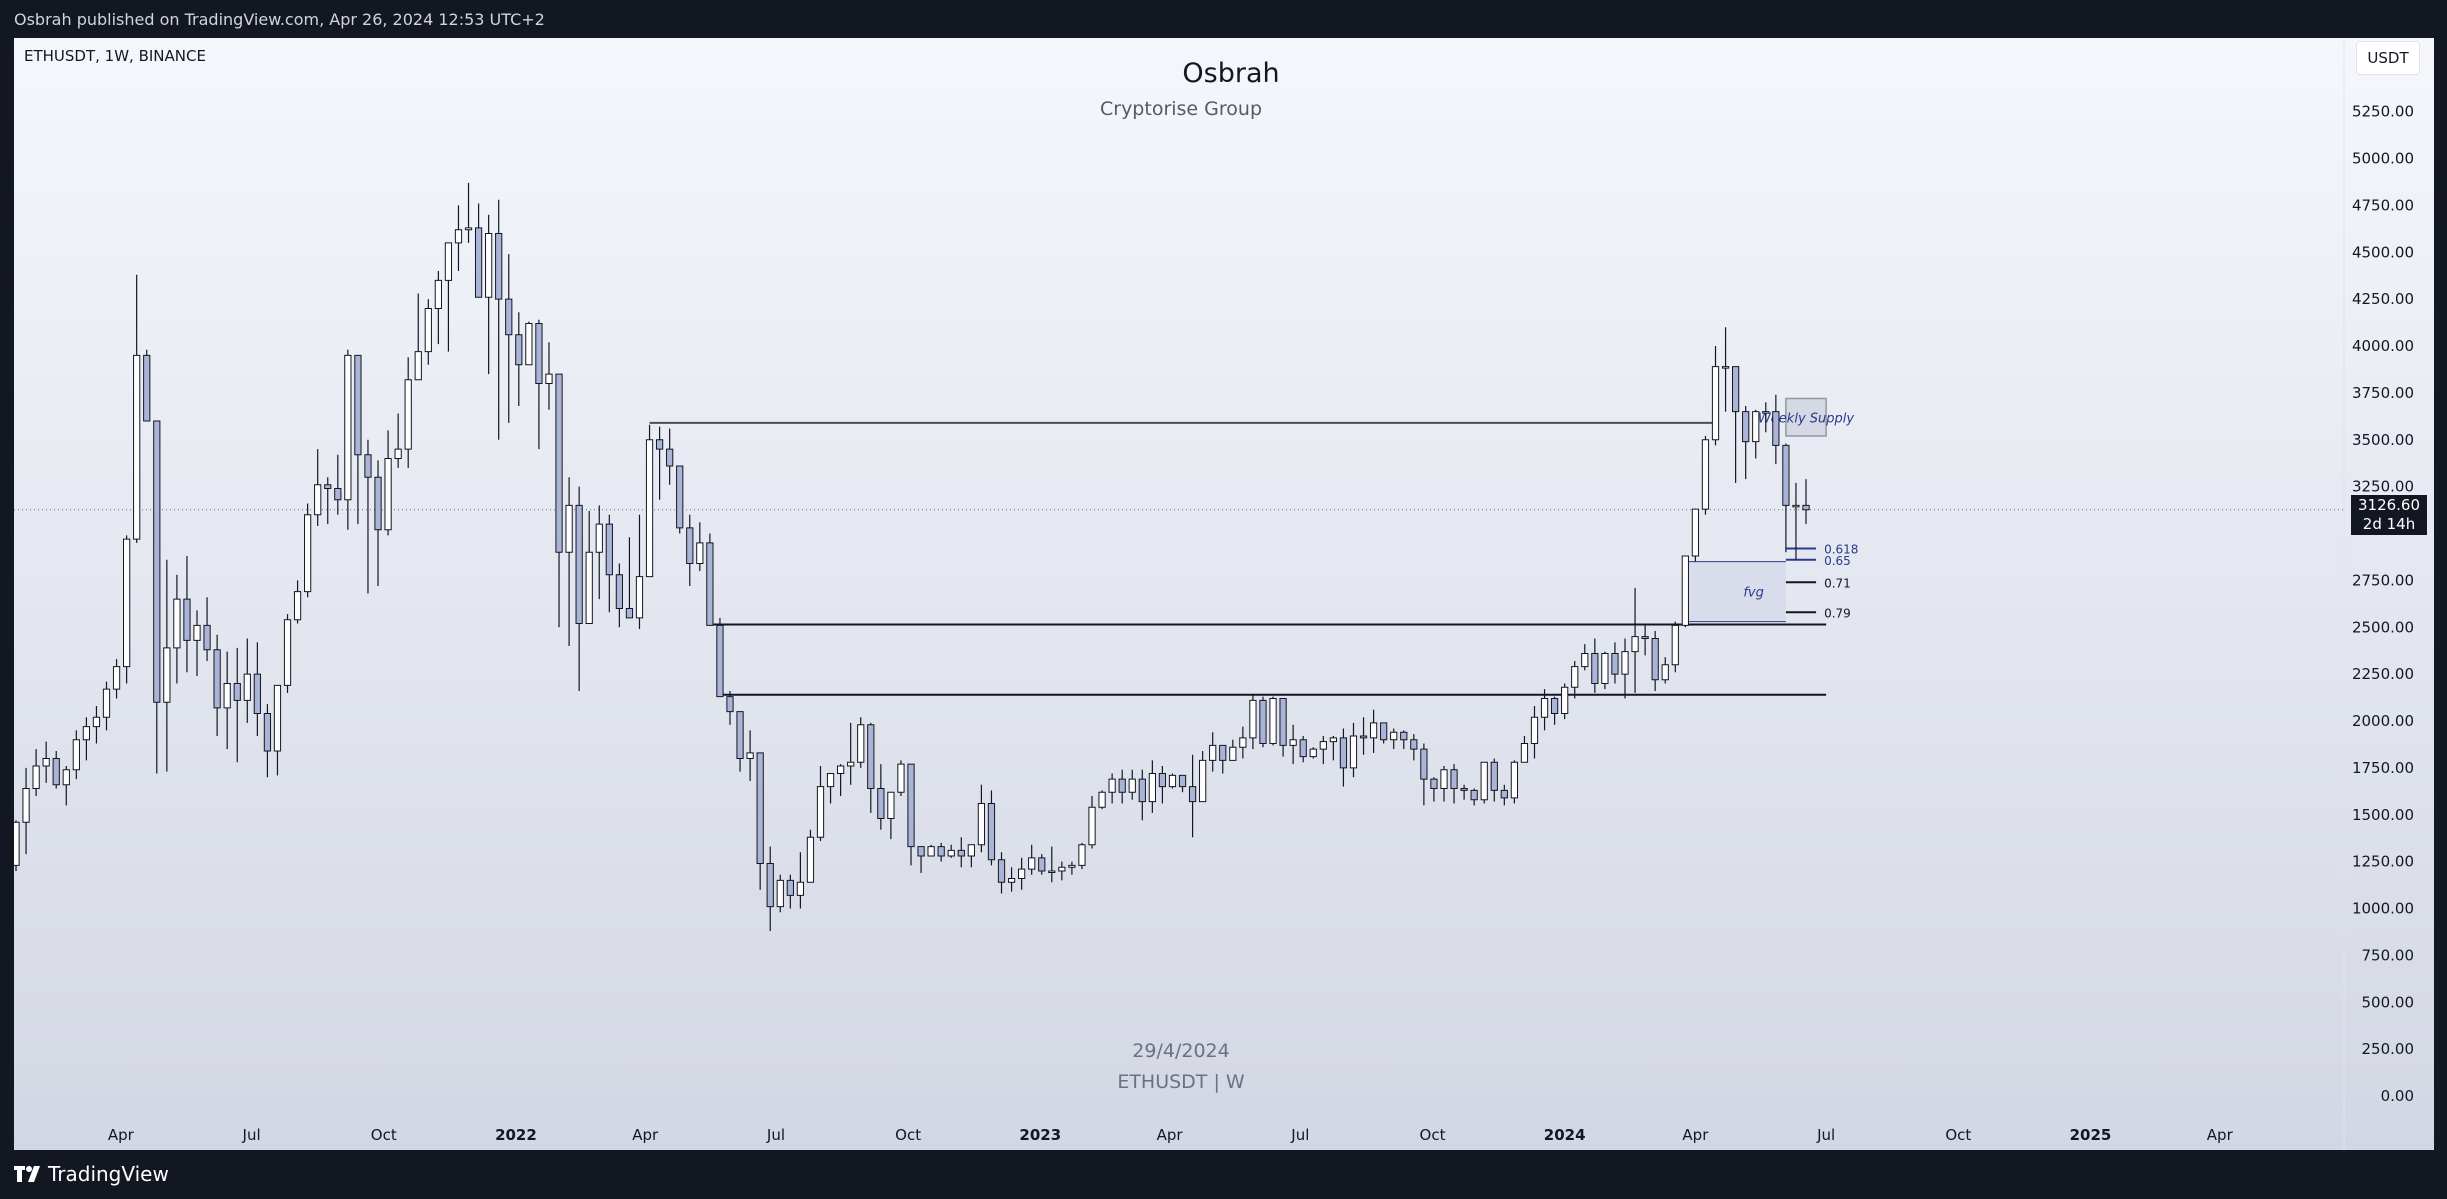  Describe the element at coordinates (2383, 580) in the screenshot. I see `y-tick-label: 2750.00` at that location.